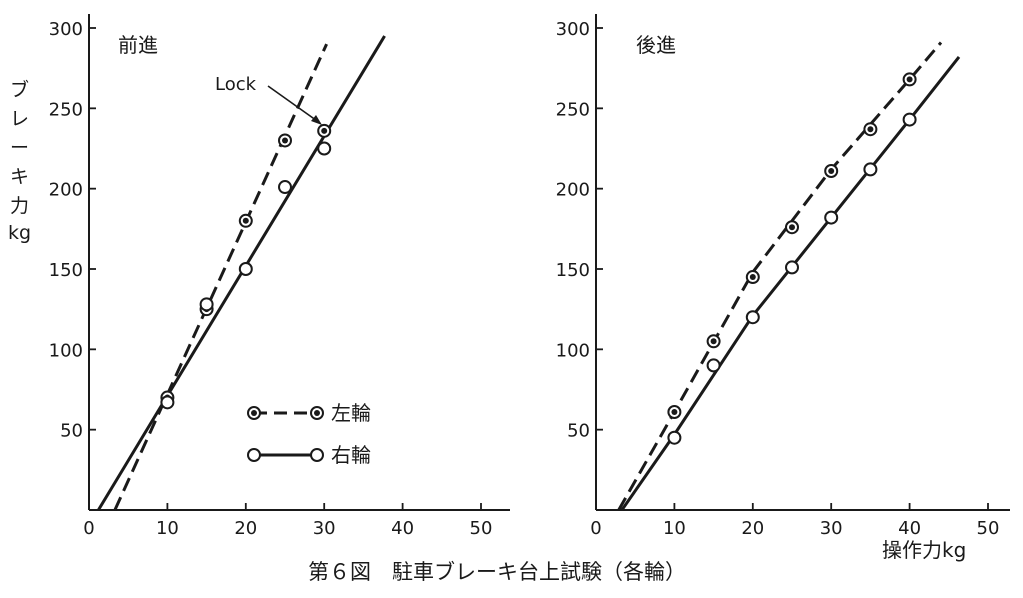 The width and height of the screenshot is (1023, 598). Describe the element at coordinates (19, 206) in the screenshot. I see `y-axis-label-char: 力` at that location.